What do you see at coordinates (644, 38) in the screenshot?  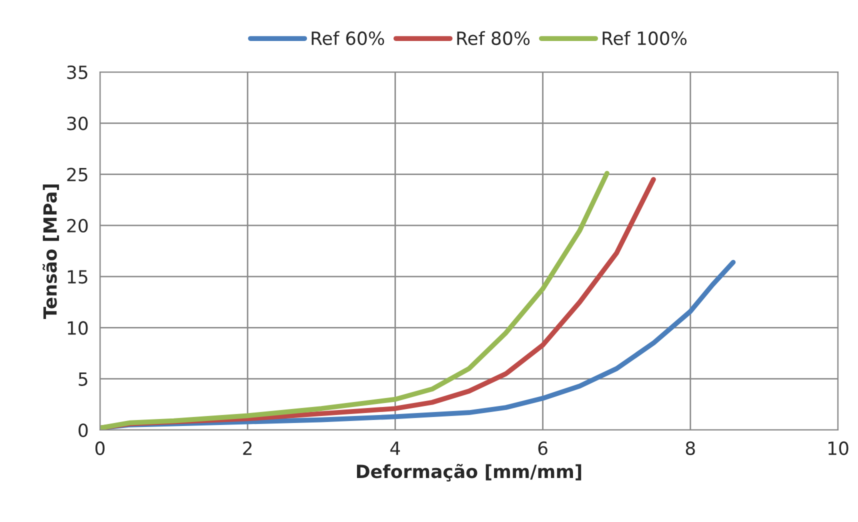 I see `legend-label: Ref 100%` at bounding box center [644, 38].